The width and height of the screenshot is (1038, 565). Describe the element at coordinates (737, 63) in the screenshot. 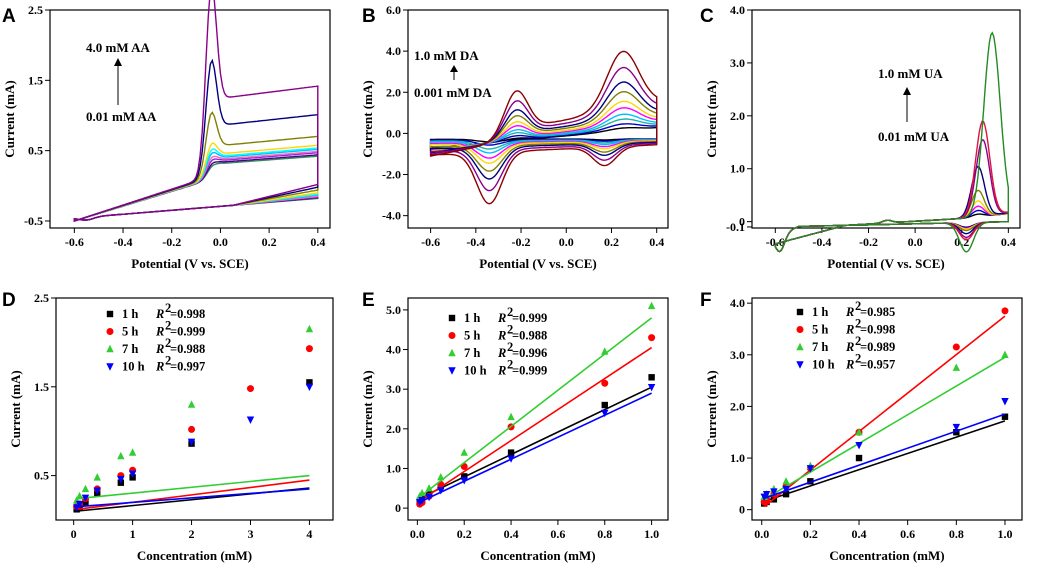

I see `y-tick-label: 3.0` at that location.